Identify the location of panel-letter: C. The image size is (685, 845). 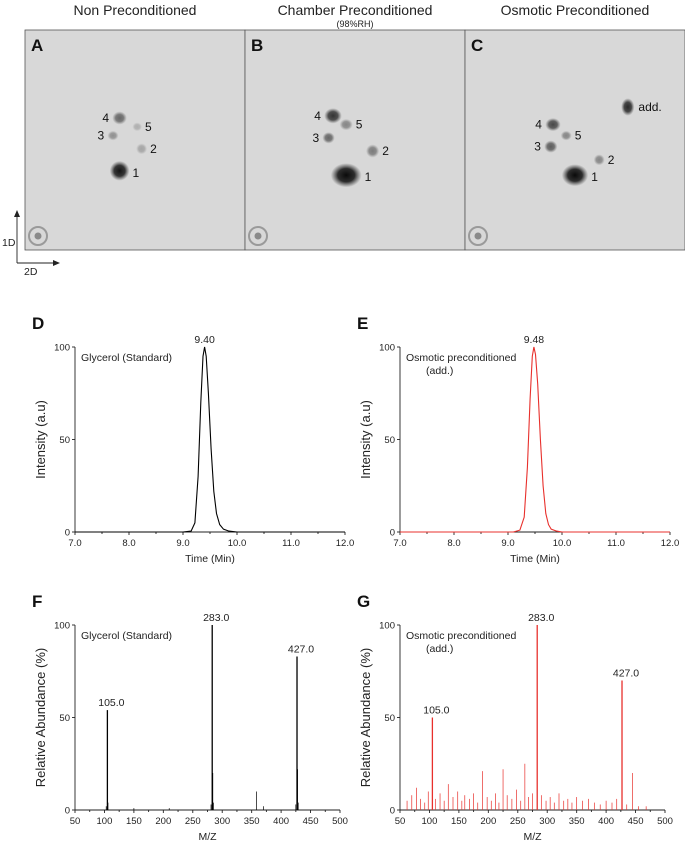
(477, 45).